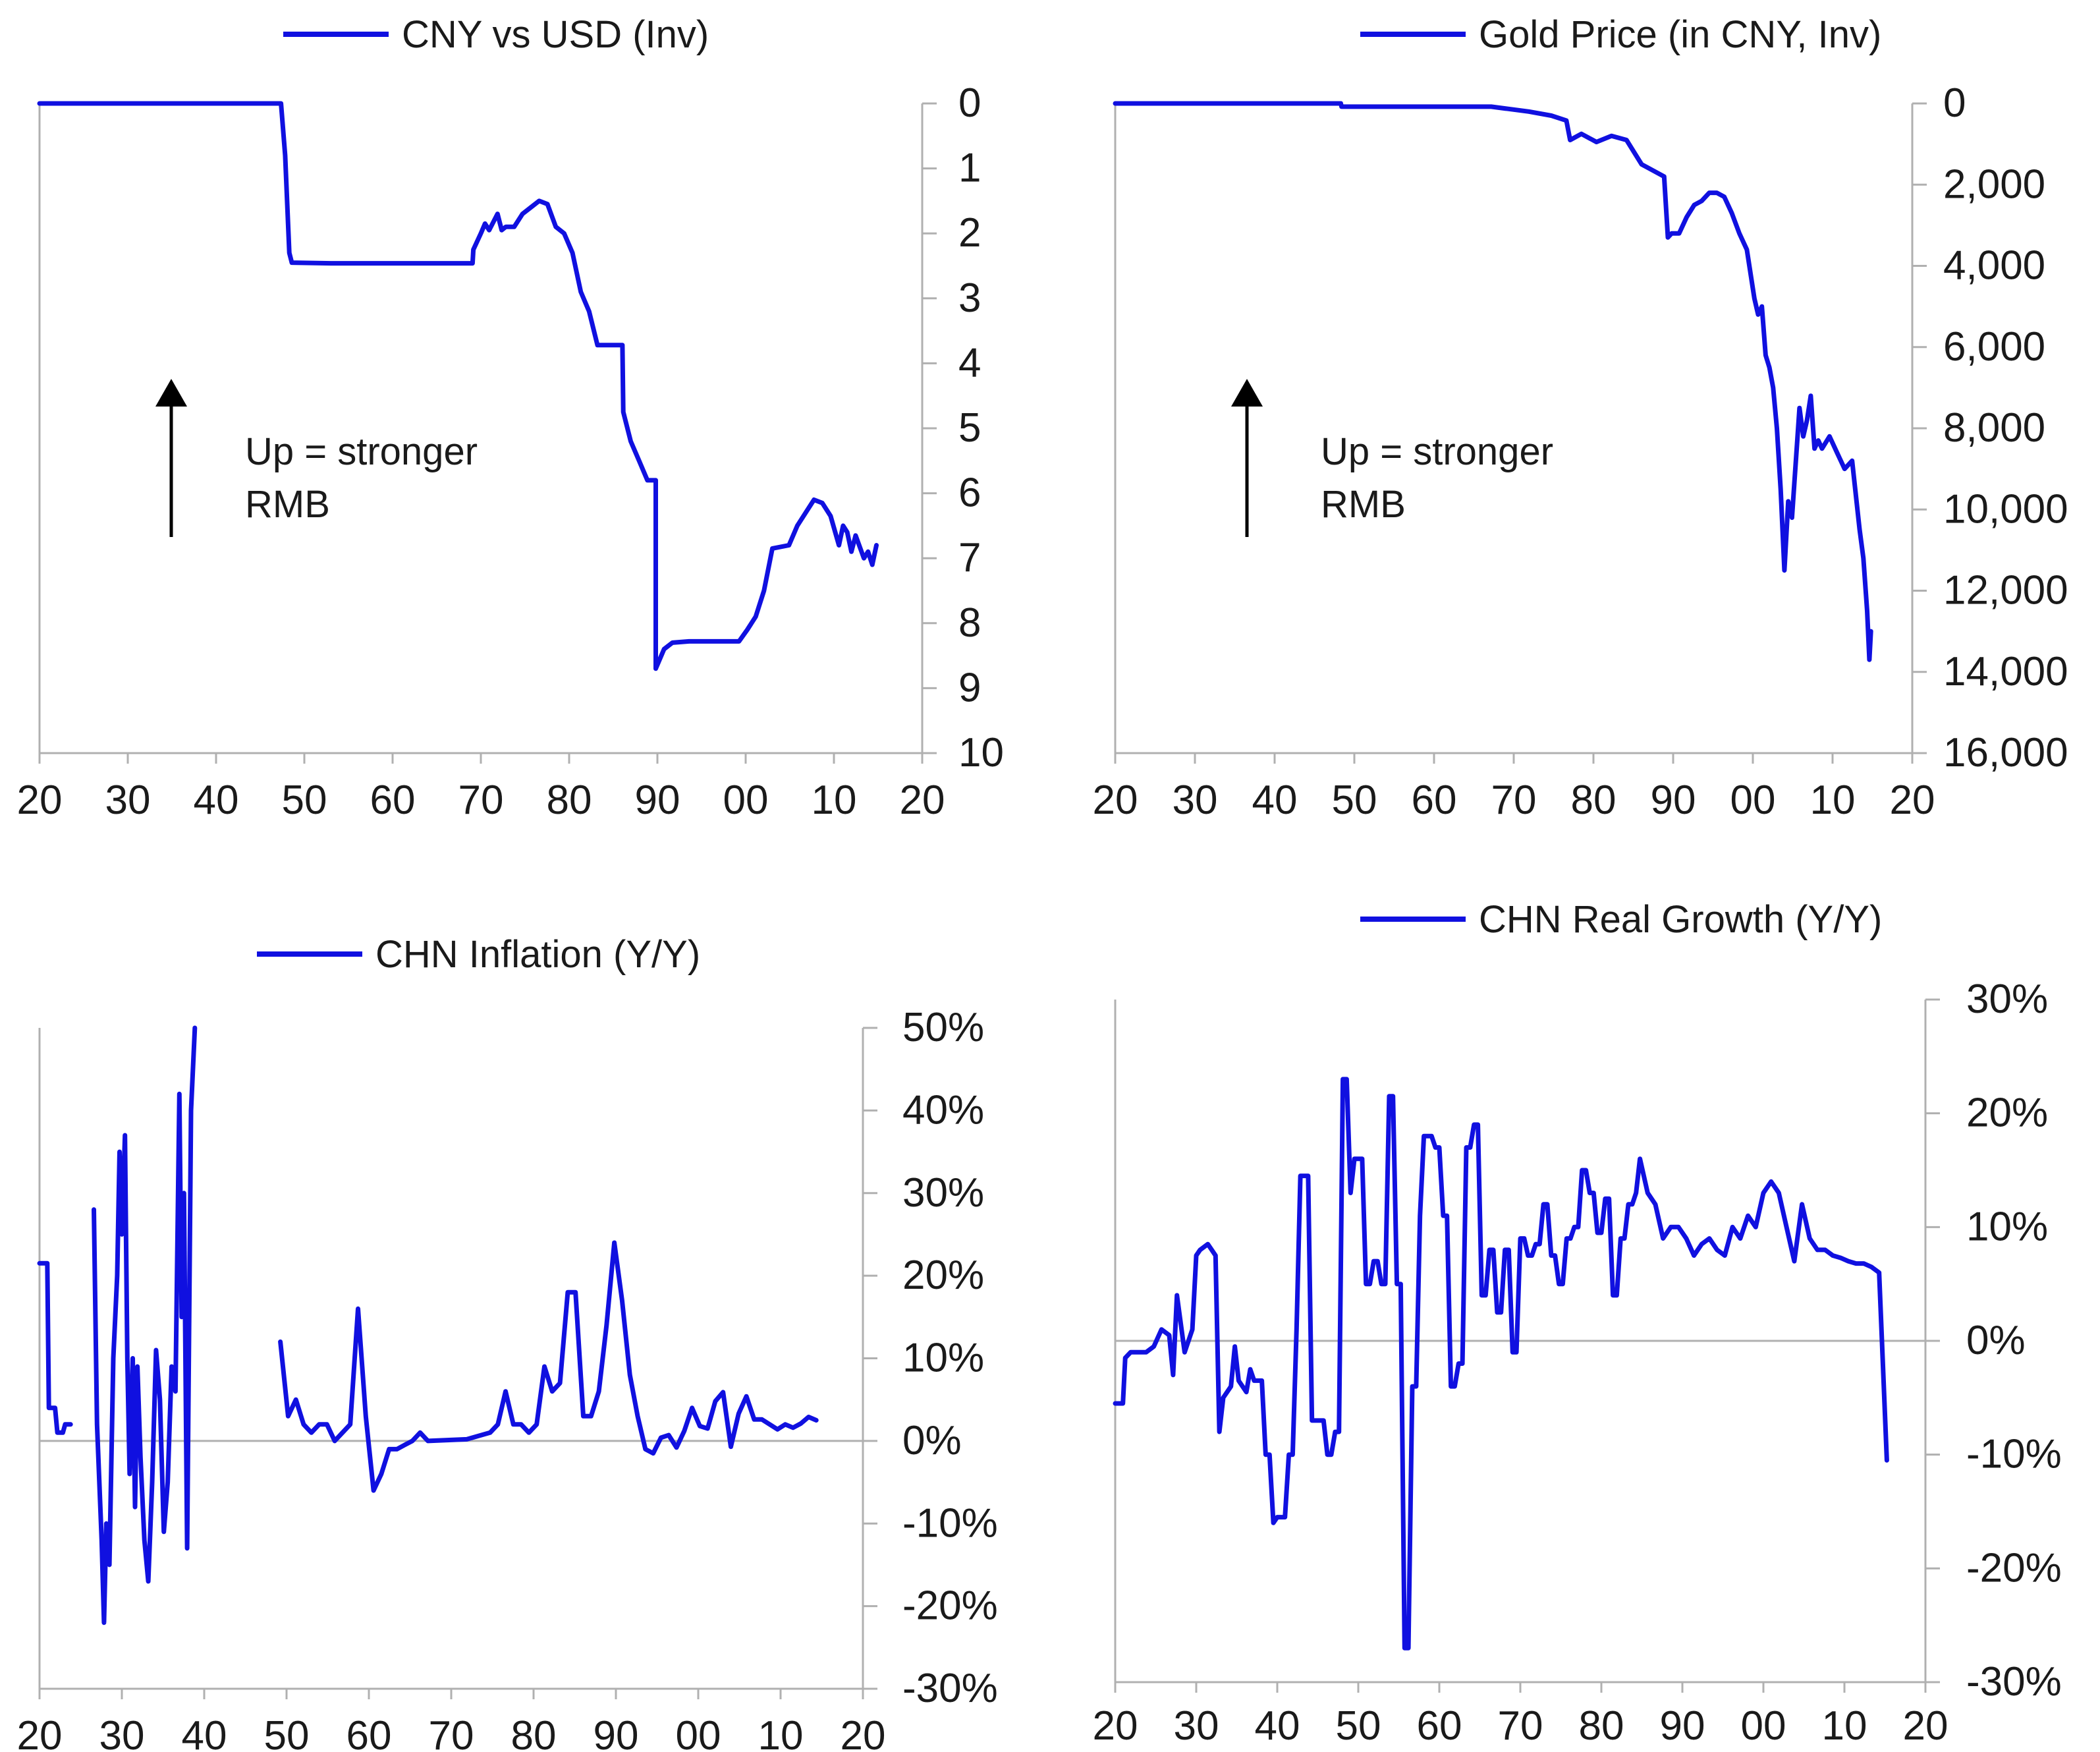  What do you see at coordinates (969, 233) in the screenshot?
I see `y-tick-label: 2` at bounding box center [969, 233].